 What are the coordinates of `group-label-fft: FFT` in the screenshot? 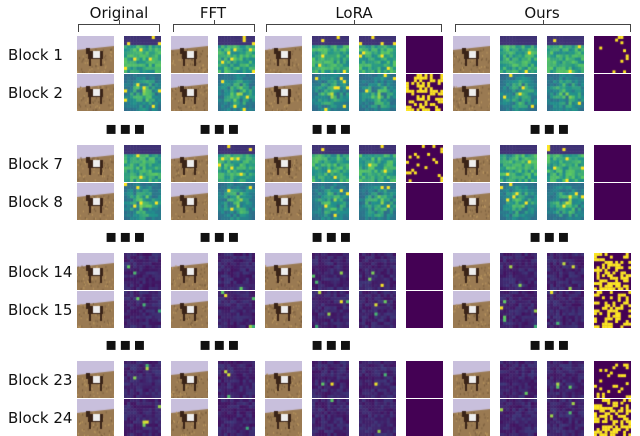 It's located at (213, 13).